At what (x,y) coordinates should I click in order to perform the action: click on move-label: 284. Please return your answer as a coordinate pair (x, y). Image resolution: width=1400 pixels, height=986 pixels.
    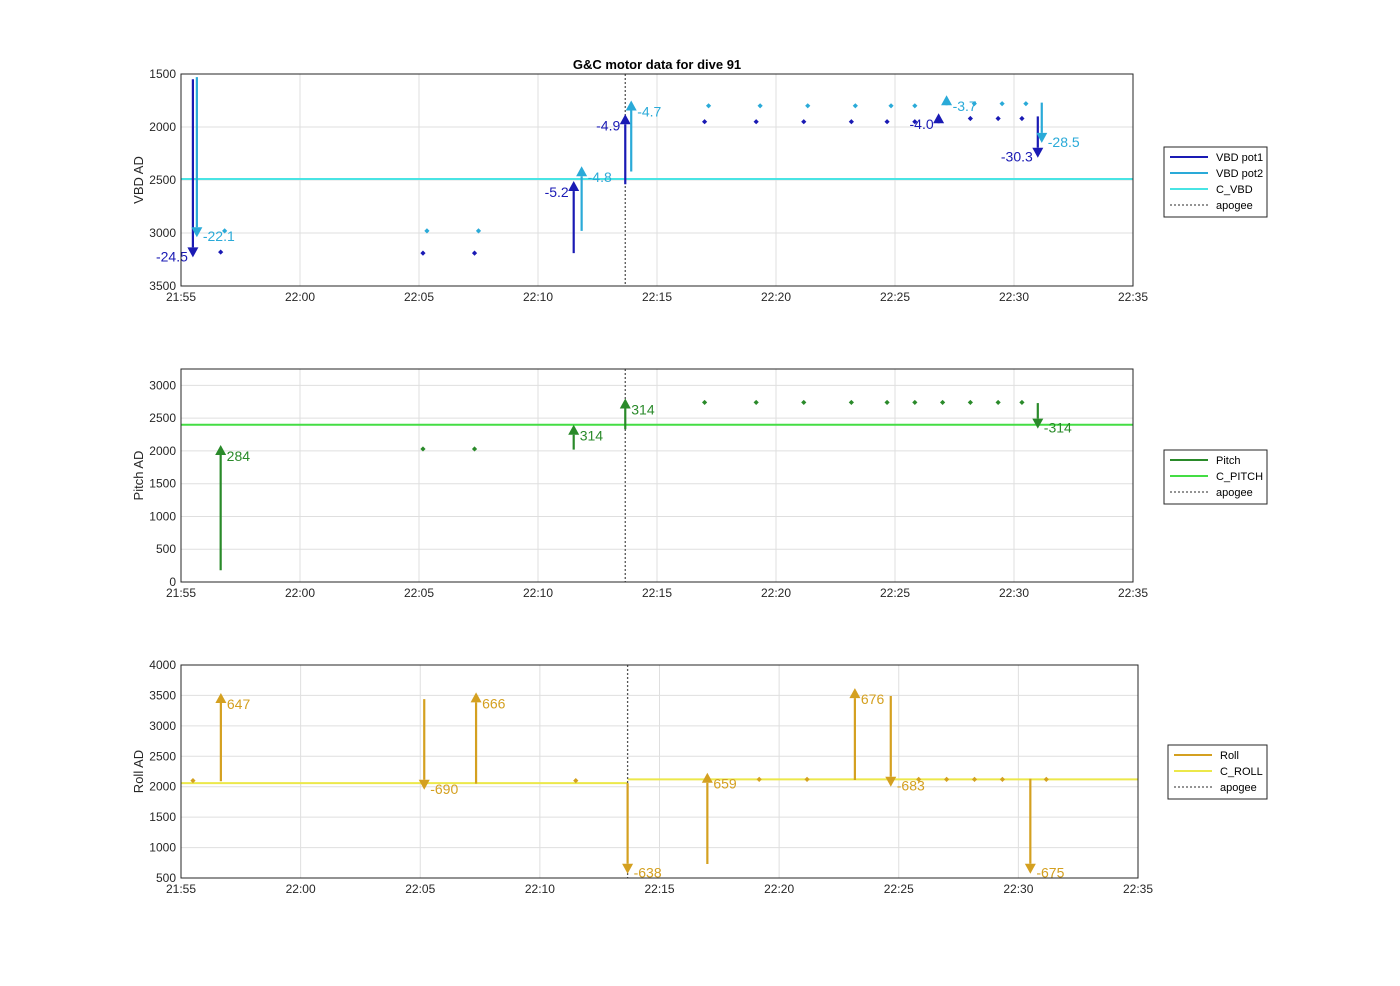
    Looking at the image, I should click on (239, 456).